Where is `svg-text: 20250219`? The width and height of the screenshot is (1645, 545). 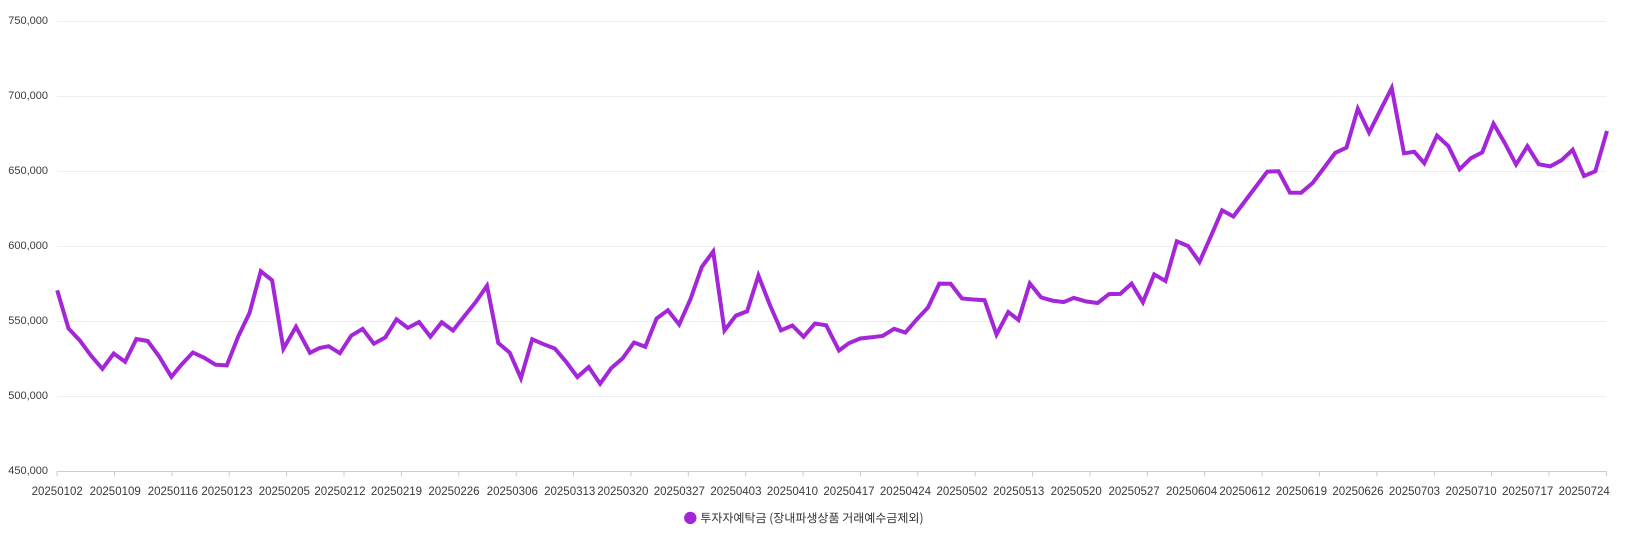 svg-text: 20250219 is located at coordinates (396, 492).